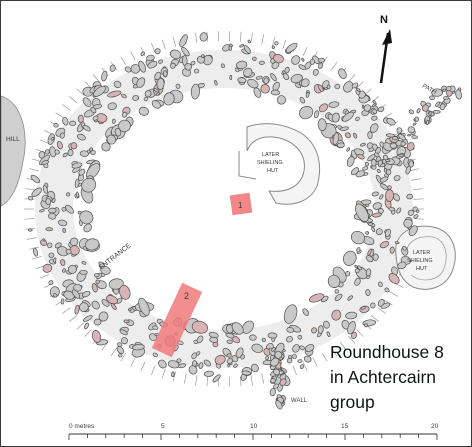  Describe the element at coordinates (387, 352) in the screenshot. I see `caption-line-1: Roundhouse 8` at that location.